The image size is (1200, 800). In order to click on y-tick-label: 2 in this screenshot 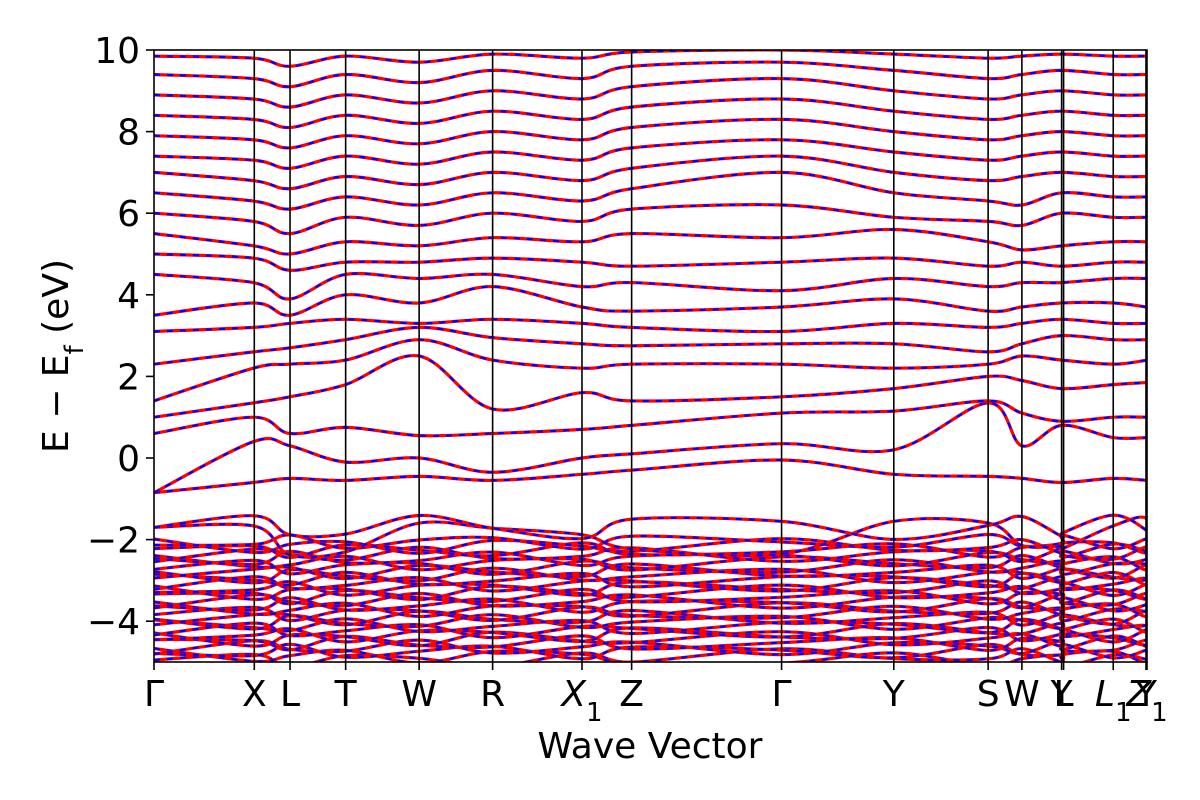, I will do `click(128, 377)`.